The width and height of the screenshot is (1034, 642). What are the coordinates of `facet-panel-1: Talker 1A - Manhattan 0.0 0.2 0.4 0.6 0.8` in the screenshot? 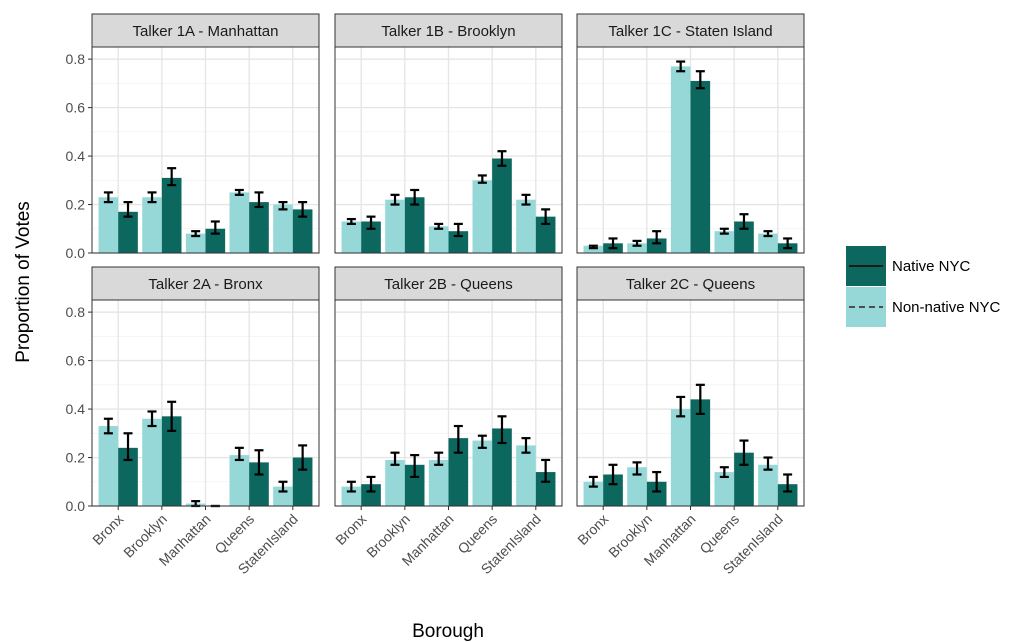 It's located at (193, 137).